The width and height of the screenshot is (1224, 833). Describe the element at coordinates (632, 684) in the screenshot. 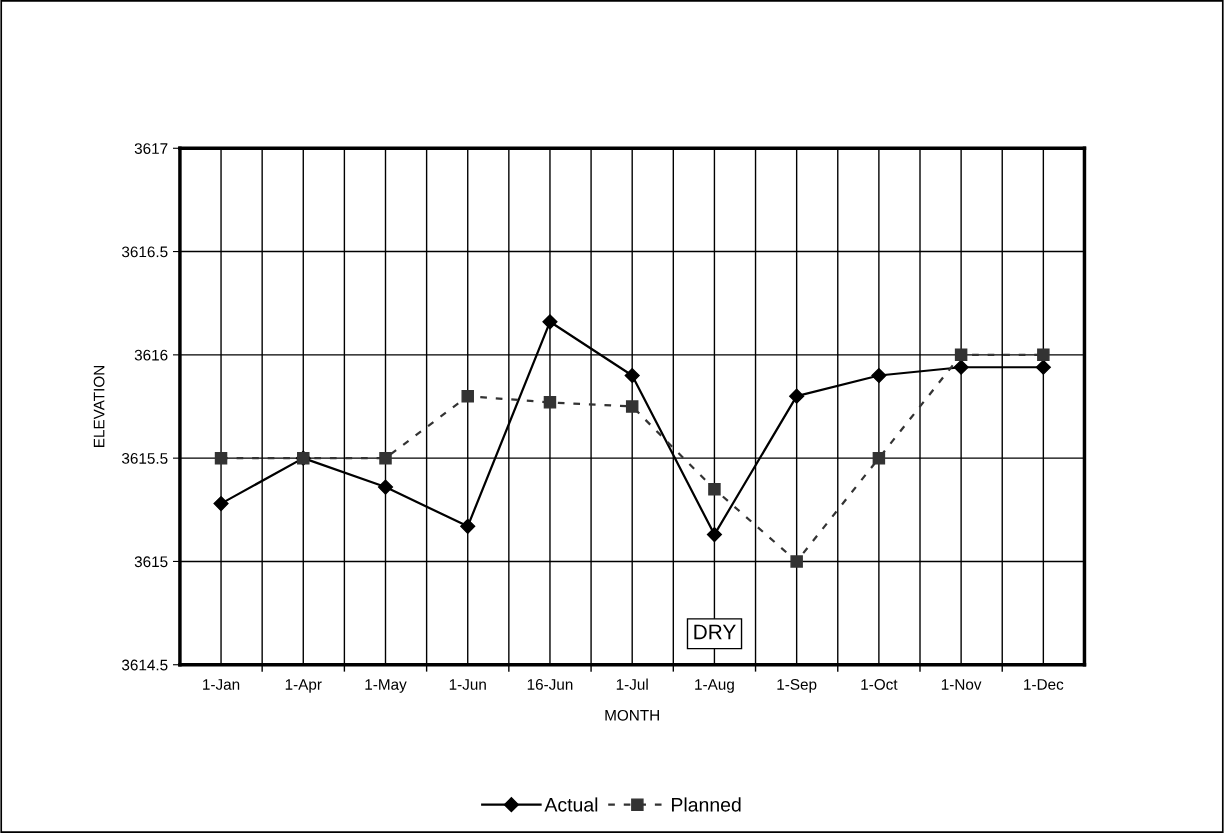

I see `x-tick-label: 1-Jul` at that location.